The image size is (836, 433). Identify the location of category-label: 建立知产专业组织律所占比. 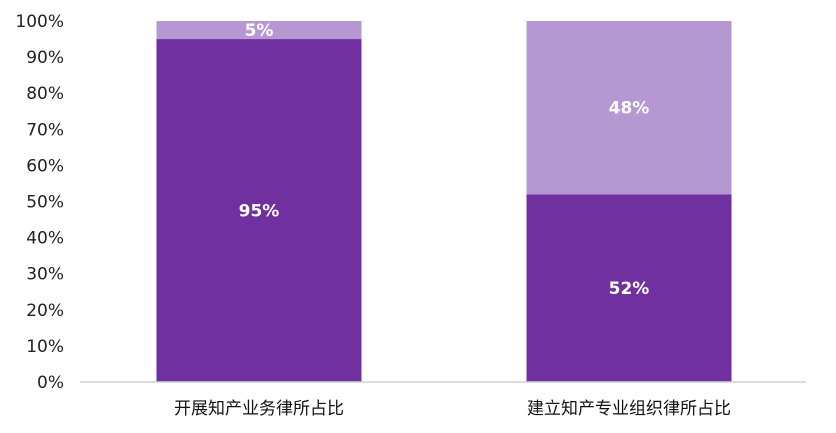
(629, 409).